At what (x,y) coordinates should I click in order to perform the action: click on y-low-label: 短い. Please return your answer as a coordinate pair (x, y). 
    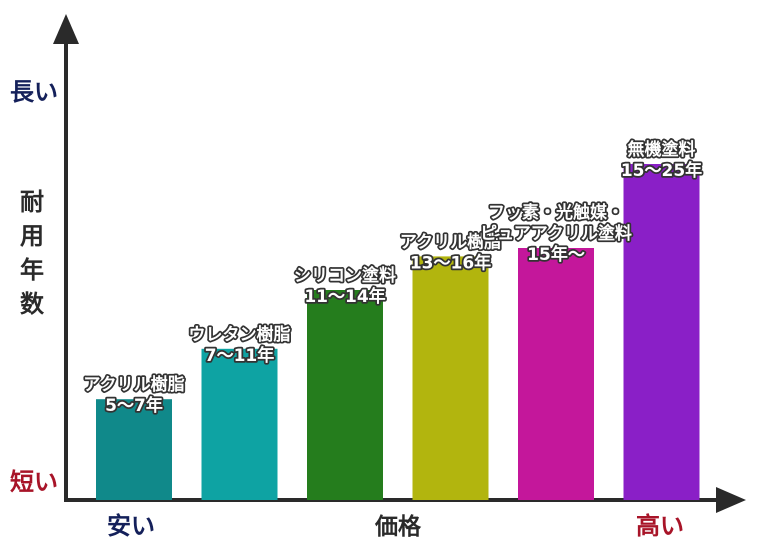
    Looking at the image, I should click on (34, 482).